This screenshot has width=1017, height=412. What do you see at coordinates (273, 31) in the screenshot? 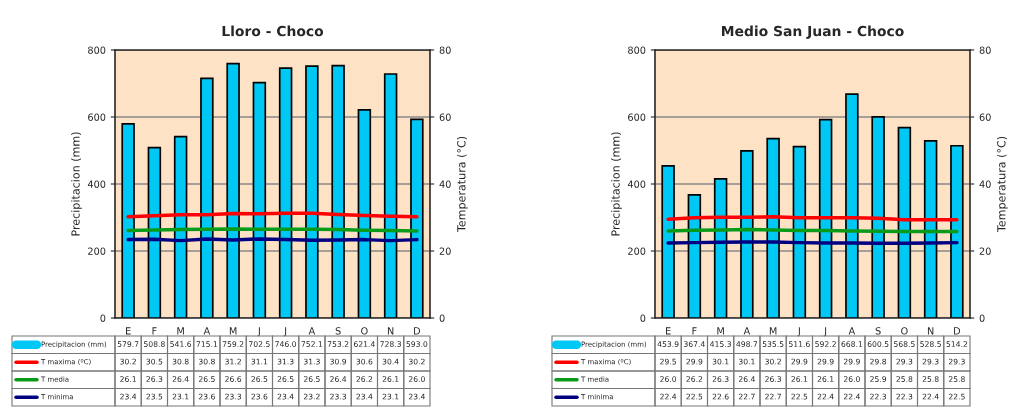
I see `chart-title: Lloro - Choco` at bounding box center [273, 31].